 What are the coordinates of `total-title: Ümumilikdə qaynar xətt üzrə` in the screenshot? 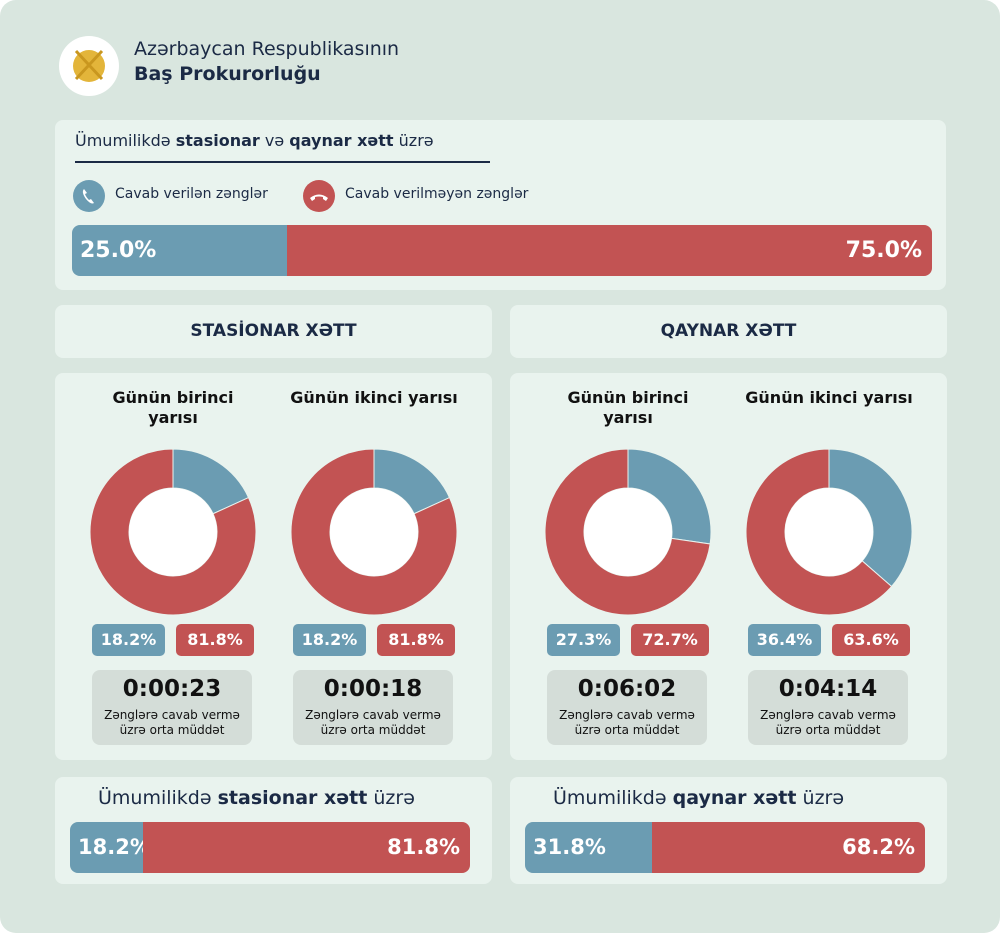 It's located at (698, 798).